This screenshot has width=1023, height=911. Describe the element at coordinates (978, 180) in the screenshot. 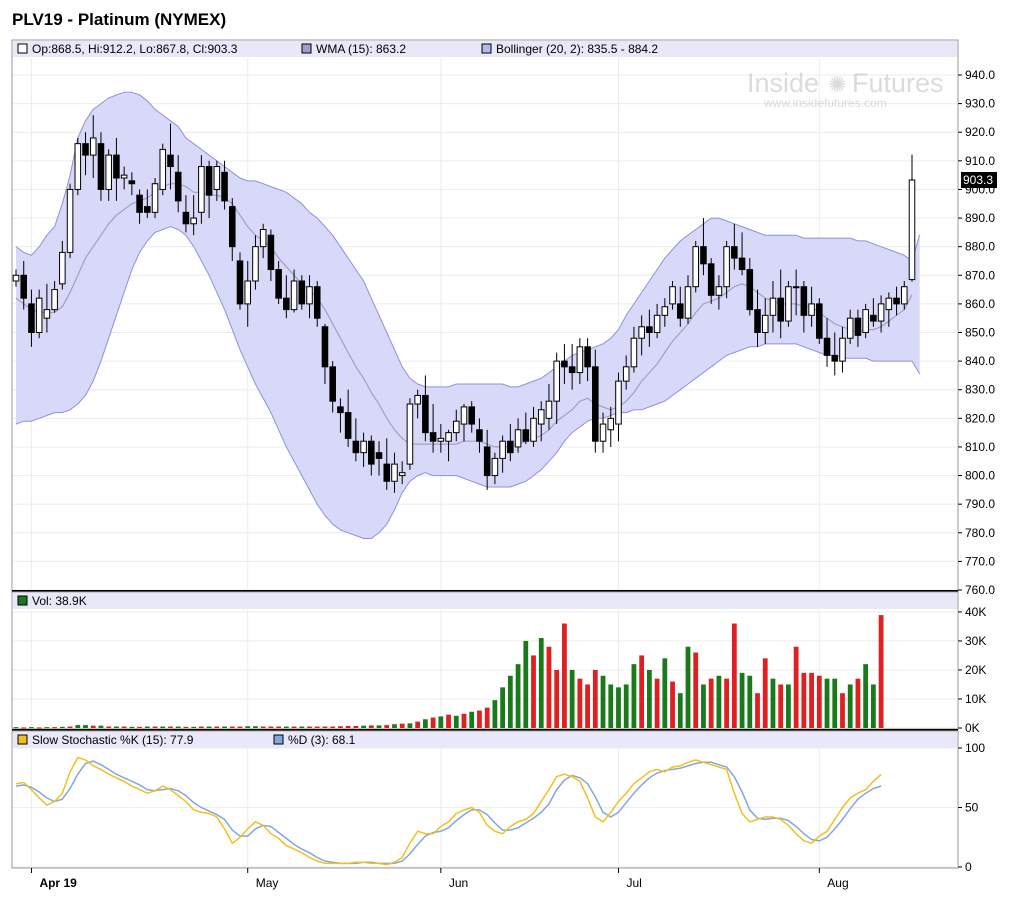

I see `last-price-value: 903.3` at that location.